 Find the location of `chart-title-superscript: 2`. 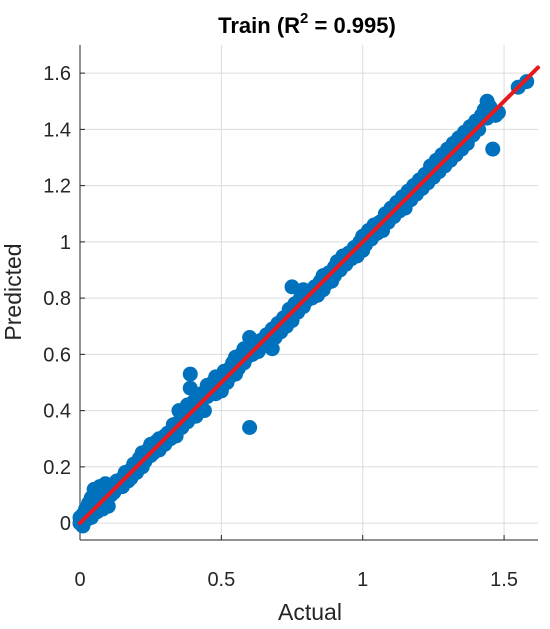

chart-title-superscript: 2 is located at coordinates (304, 18).